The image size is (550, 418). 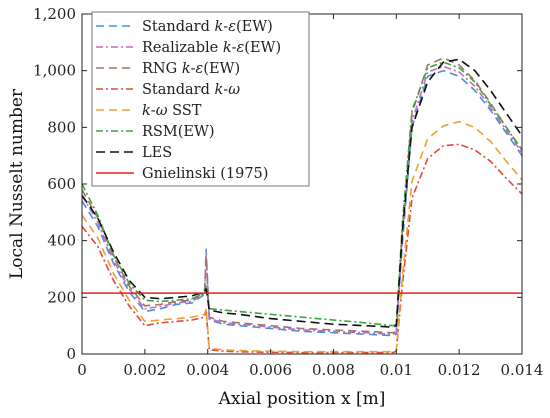 I want to click on y-tick-label: 0, so click(x=71, y=354).